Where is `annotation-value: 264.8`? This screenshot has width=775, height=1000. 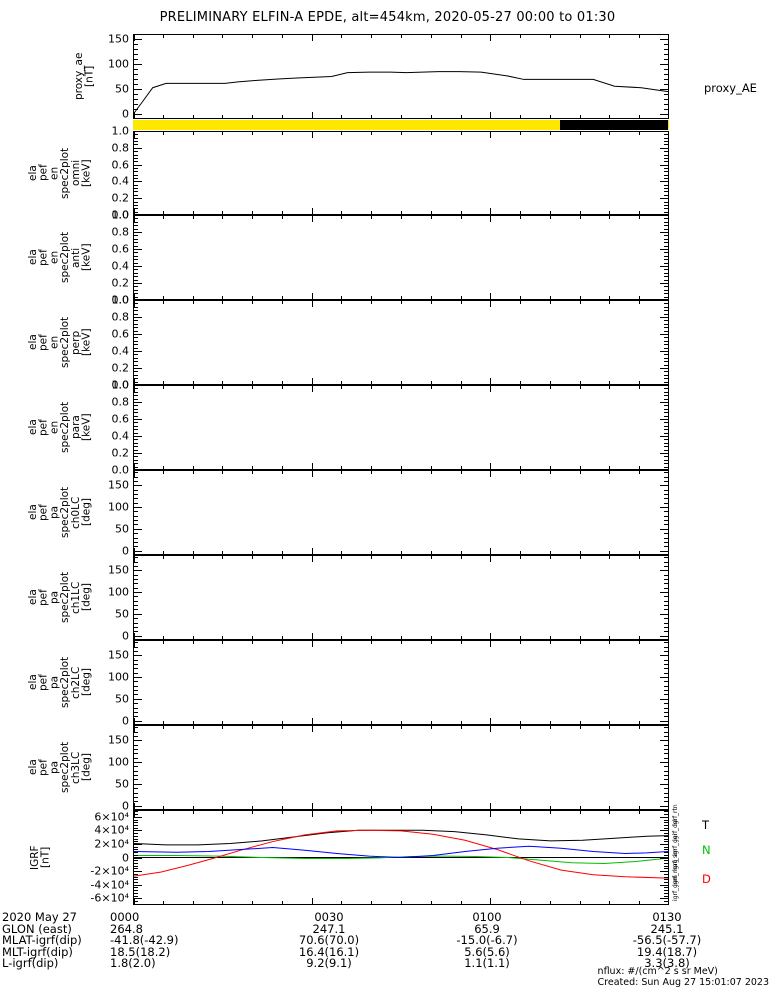
annotation-value: 264.8 is located at coordinates (126, 928).